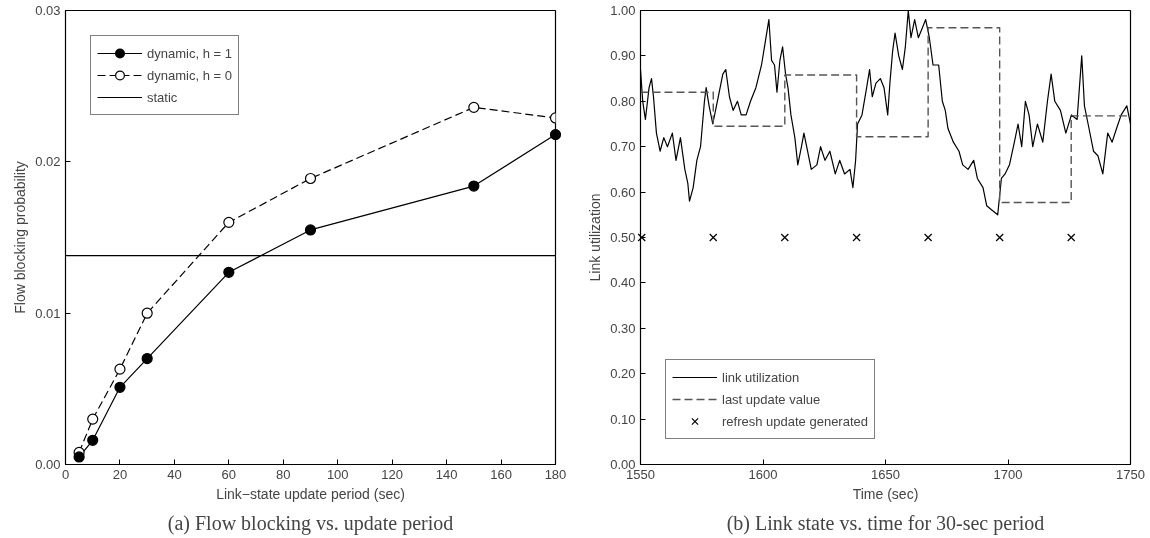 The height and width of the screenshot is (538, 1150). Describe the element at coordinates (337, 474) in the screenshot. I see `x-tick-label: 100` at that location.